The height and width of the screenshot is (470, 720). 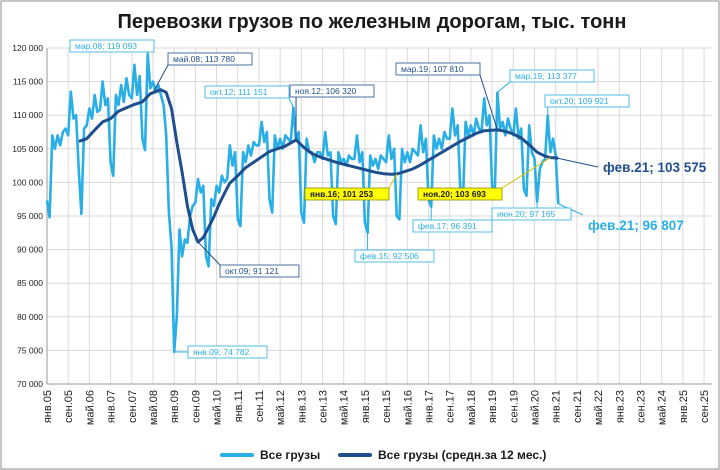 What do you see at coordinates (218, 407) in the screenshot?
I see `x-tick-label: май.10` at bounding box center [218, 407].